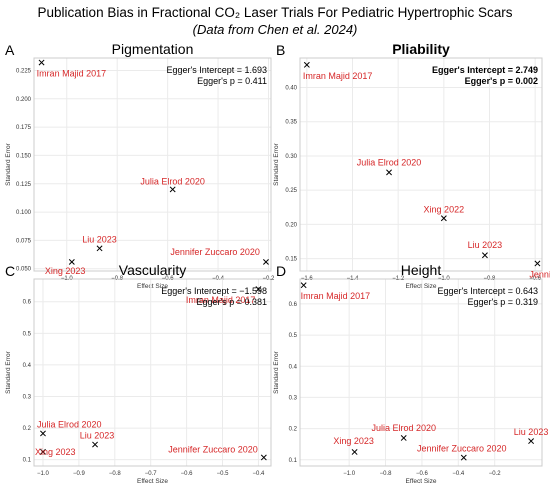  I want to click on x-tick-label: −0.9, so click(79, 474).